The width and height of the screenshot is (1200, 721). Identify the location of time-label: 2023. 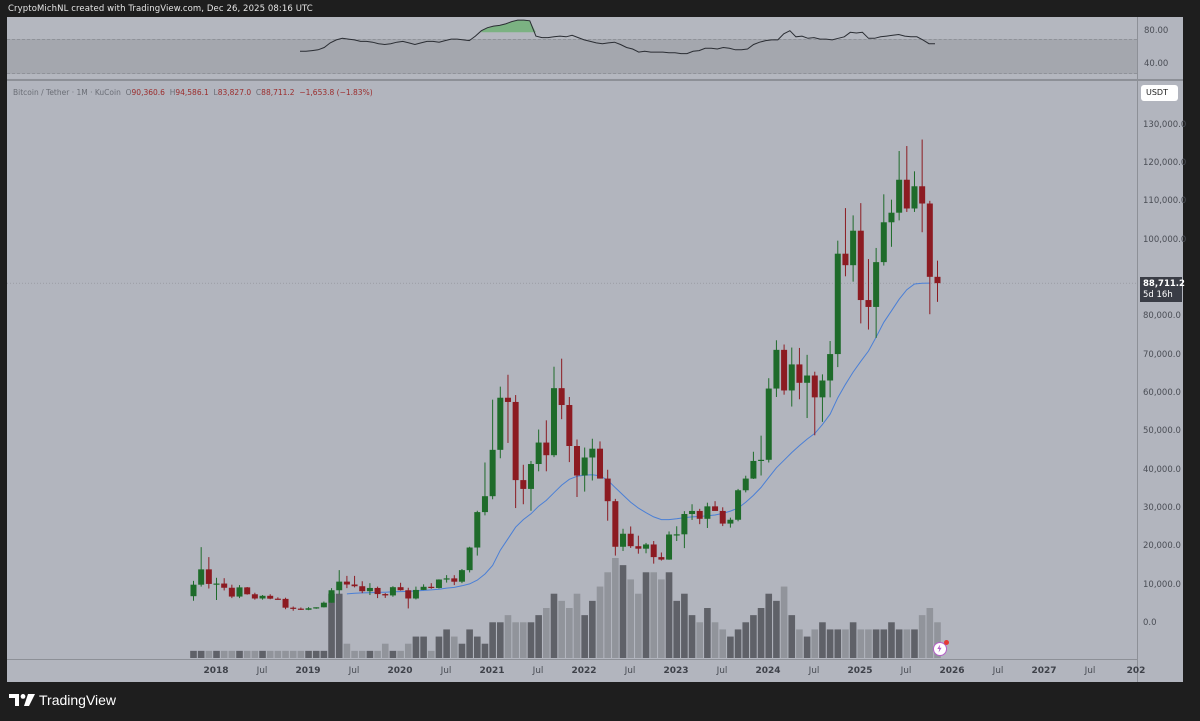
(676, 671).